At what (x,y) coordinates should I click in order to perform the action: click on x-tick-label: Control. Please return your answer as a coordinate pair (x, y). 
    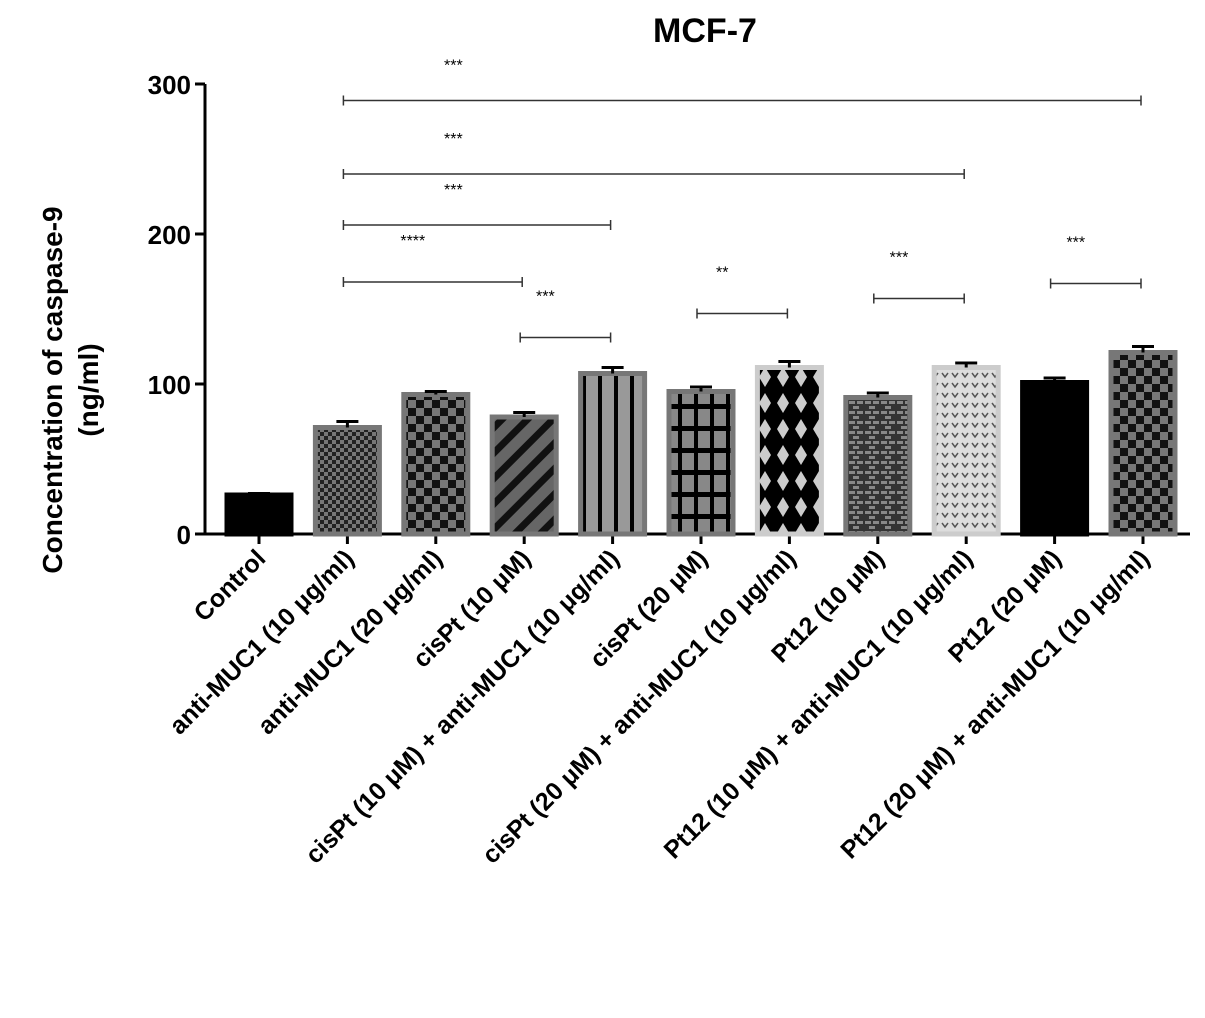
    Looking at the image, I should click on (230, 585).